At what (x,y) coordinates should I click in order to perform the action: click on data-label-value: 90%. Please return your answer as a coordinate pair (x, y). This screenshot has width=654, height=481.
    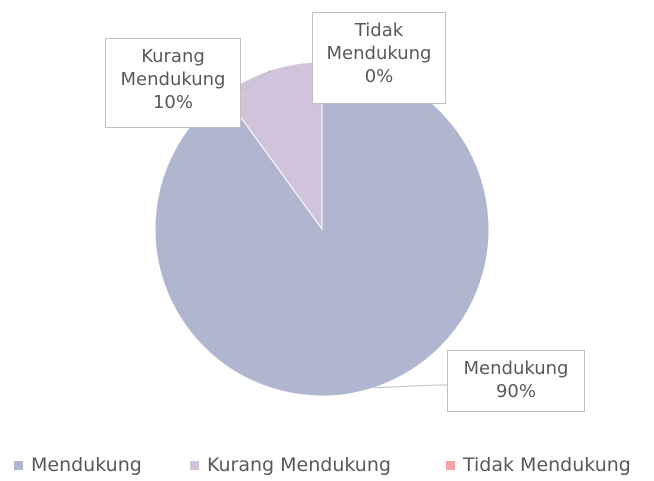
    Looking at the image, I should click on (515, 391).